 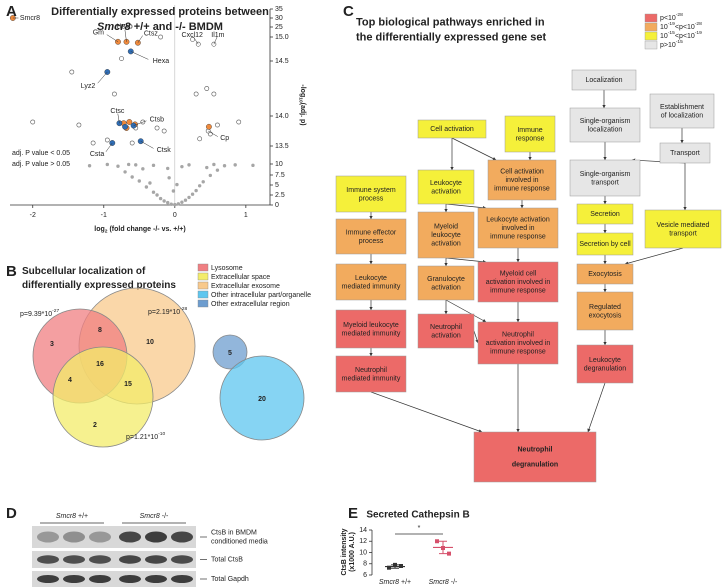 What do you see at coordinates (154, 516) in the screenshot?
I see `blot-group-label: Smcr8 -/-` at bounding box center [154, 516].